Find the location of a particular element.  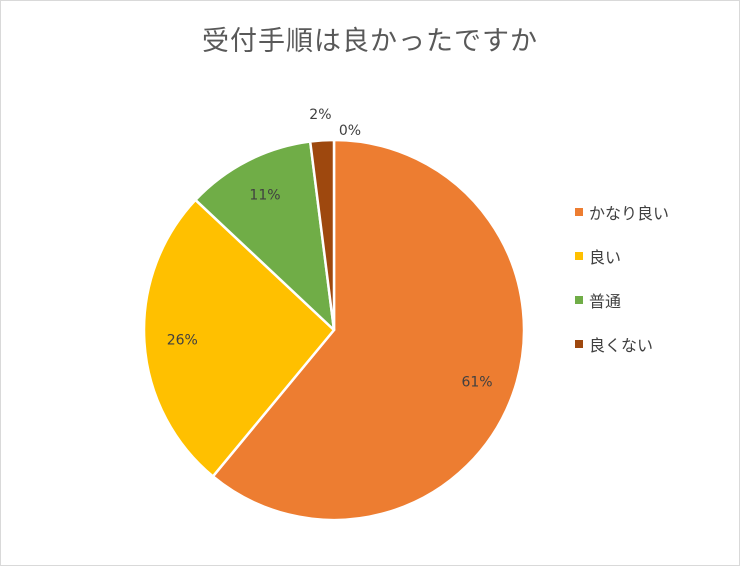

legend-label: 良くない is located at coordinates (621, 345).